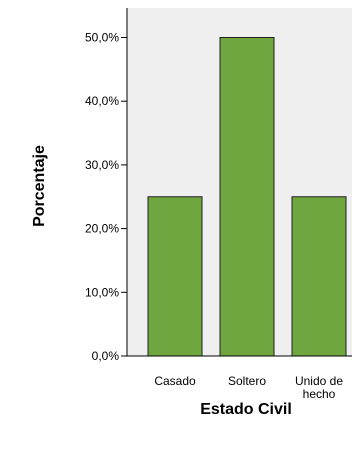 This screenshot has height=451, width=352. I want to click on y-tick-label: 20,0%, so click(102, 229).